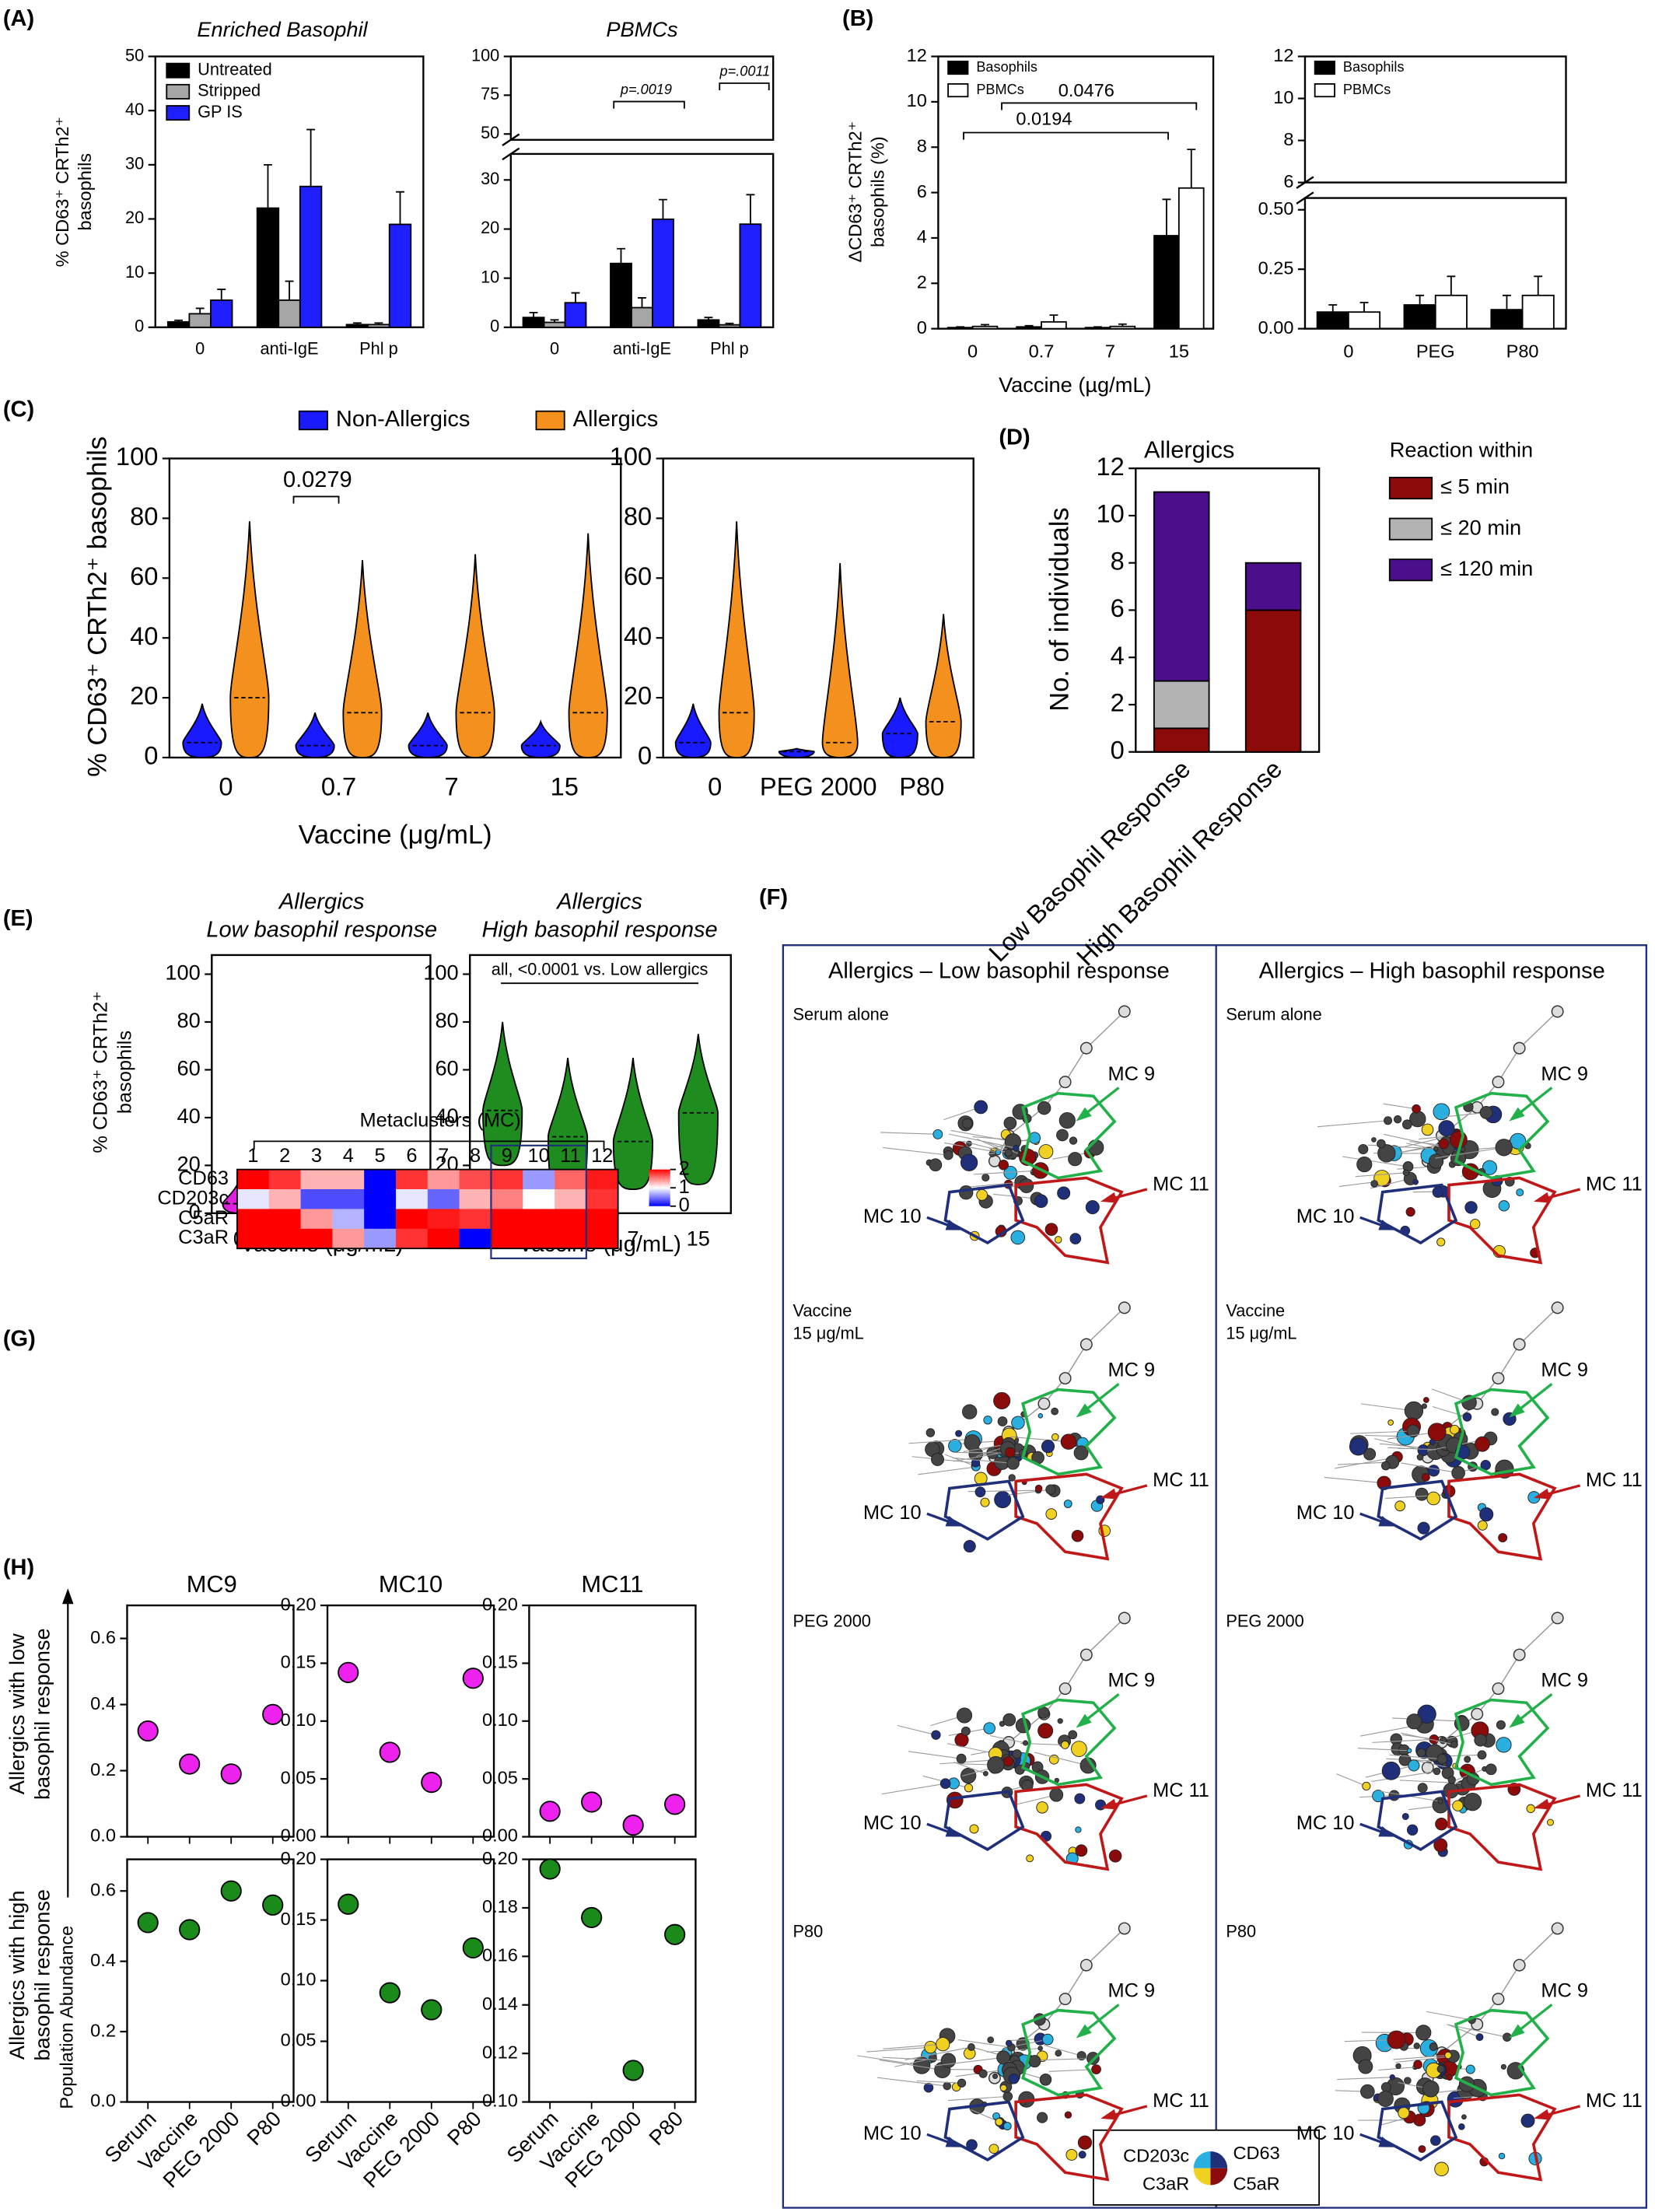  I want to click on column-label: 6, so click(412, 1156).